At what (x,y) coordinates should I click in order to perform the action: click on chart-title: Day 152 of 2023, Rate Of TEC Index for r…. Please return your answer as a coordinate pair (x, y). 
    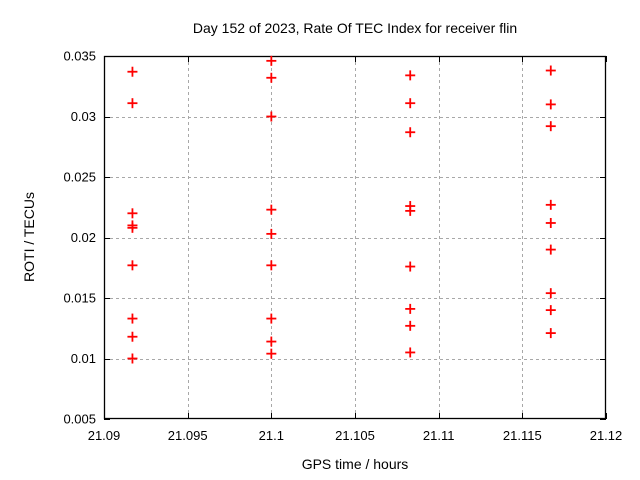
    Looking at the image, I should click on (355, 28).